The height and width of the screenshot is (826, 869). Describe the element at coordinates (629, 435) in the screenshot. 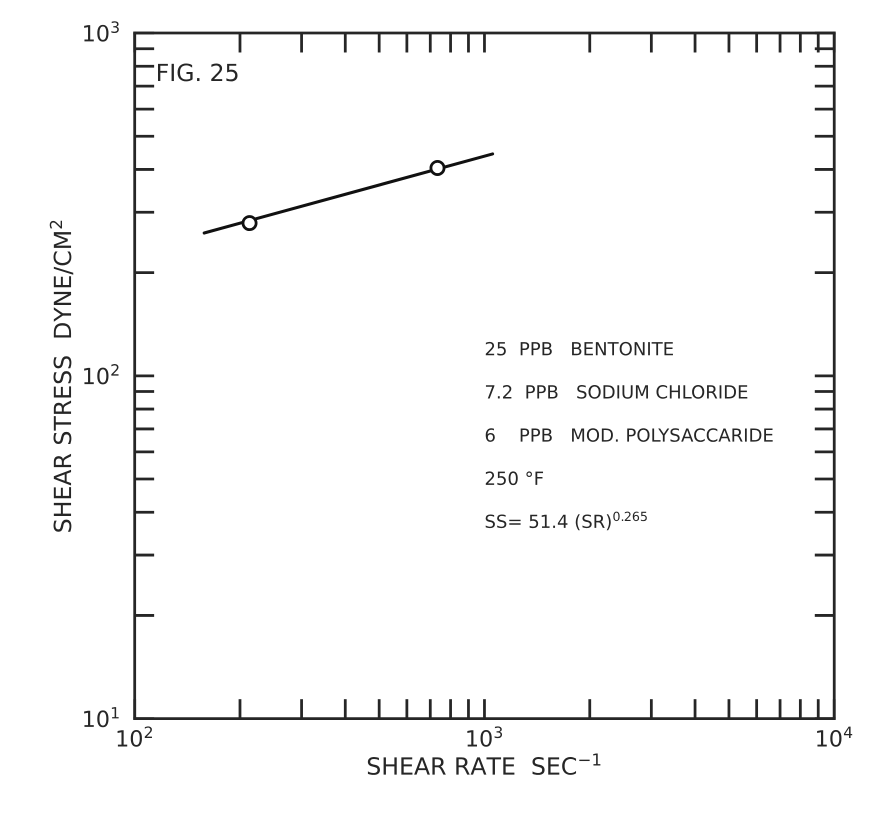

I see `annotation: 6 PPB MOD. POLYSACCARIDE` at that location.